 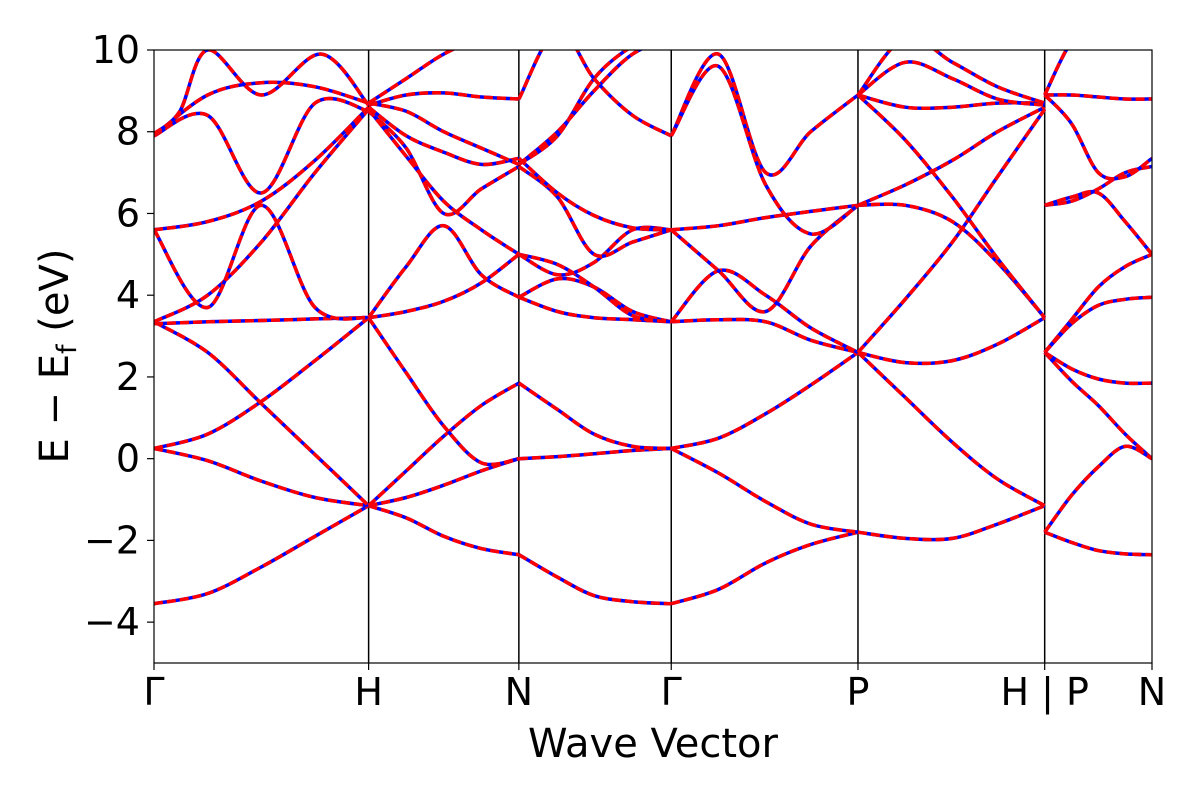 What do you see at coordinates (654, 689) in the screenshot?
I see `x-axis-ticks: Γ H N Γ P H | P N` at bounding box center [654, 689].